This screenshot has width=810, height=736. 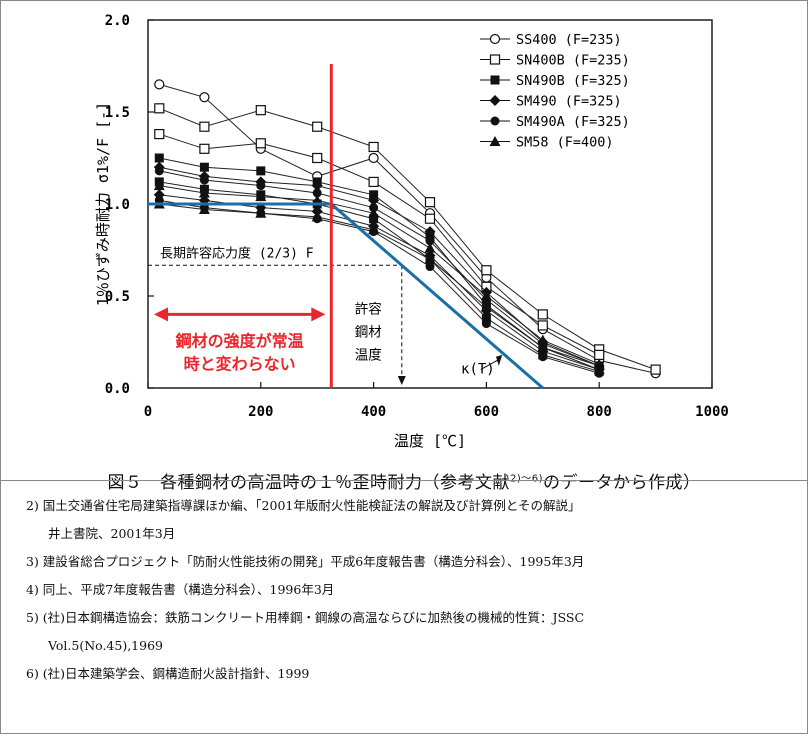 I want to click on reference-4: 4) 同上、平成7年度報告書（構造分科会）、1996年3月, so click(x=180, y=589).